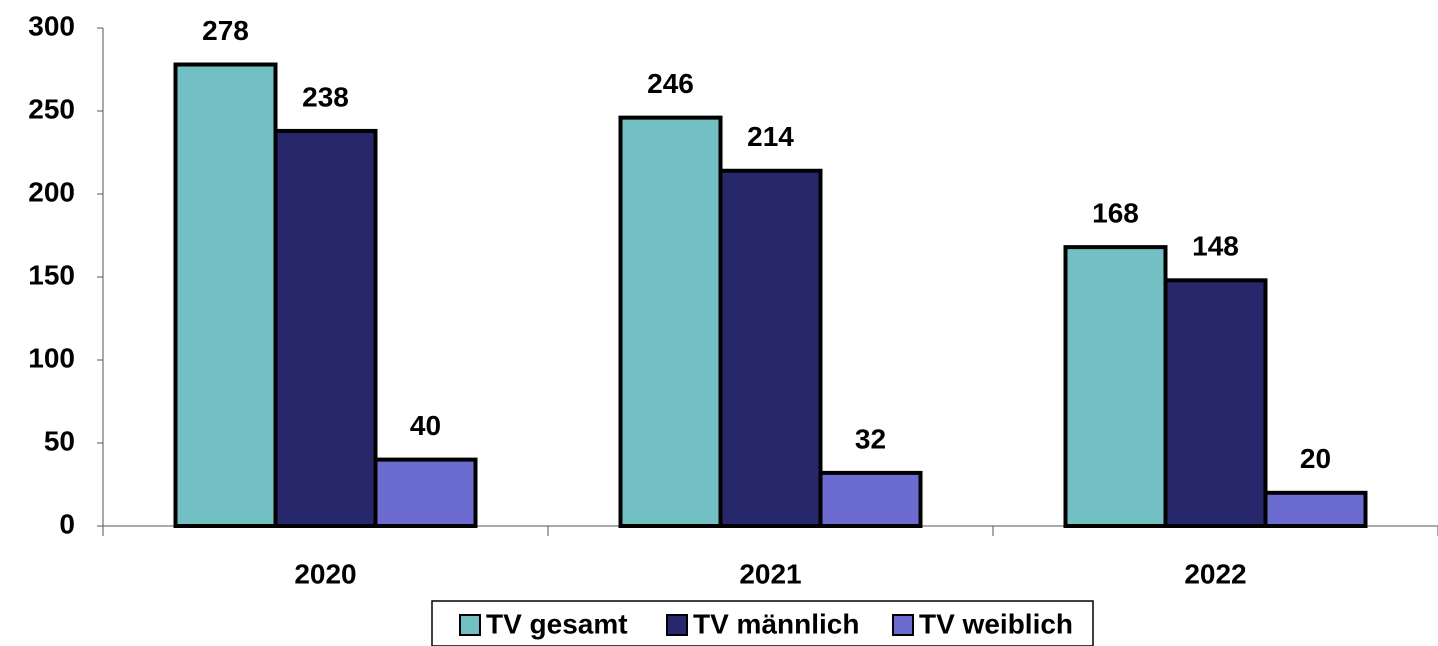  I want to click on legend-box, so click(762, 623).